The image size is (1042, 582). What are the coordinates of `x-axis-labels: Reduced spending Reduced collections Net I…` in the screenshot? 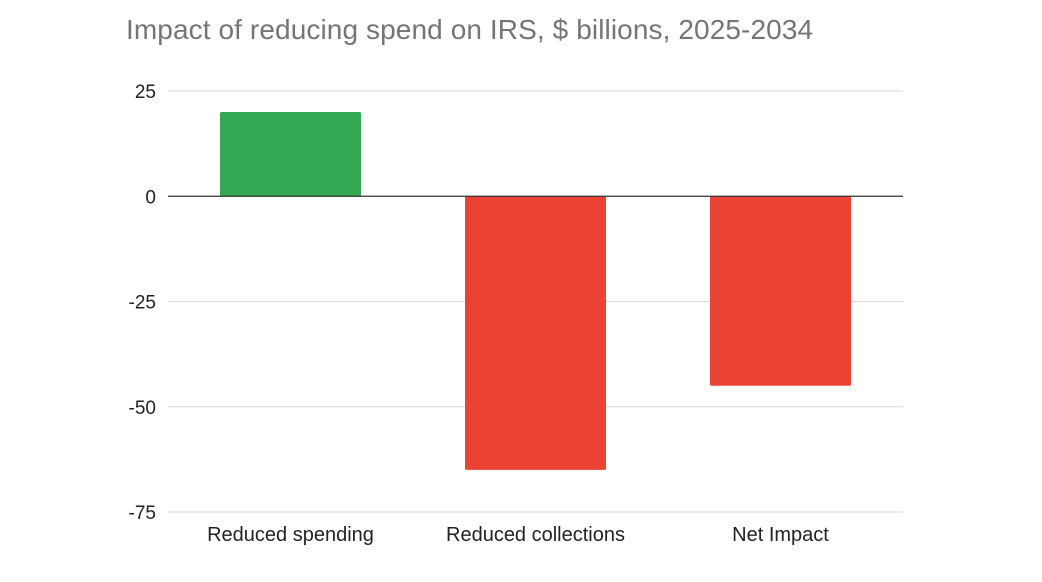 It's located at (518, 535).